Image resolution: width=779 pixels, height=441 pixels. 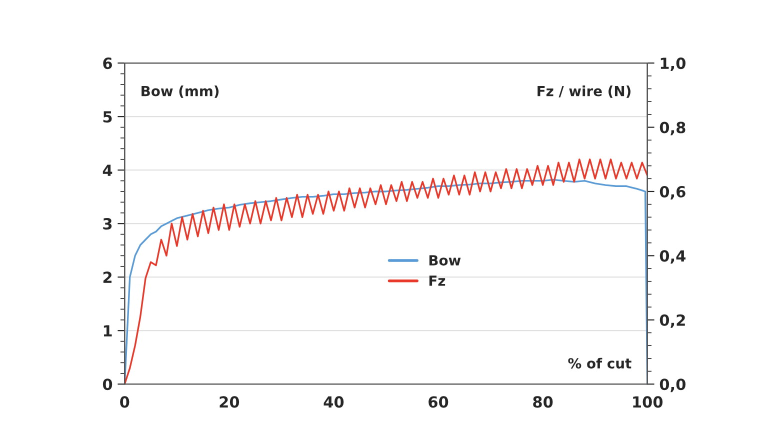 What do you see at coordinates (673, 385) in the screenshot?
I see `y2-tick-label: 0,0` at bounding box center [673, 385].